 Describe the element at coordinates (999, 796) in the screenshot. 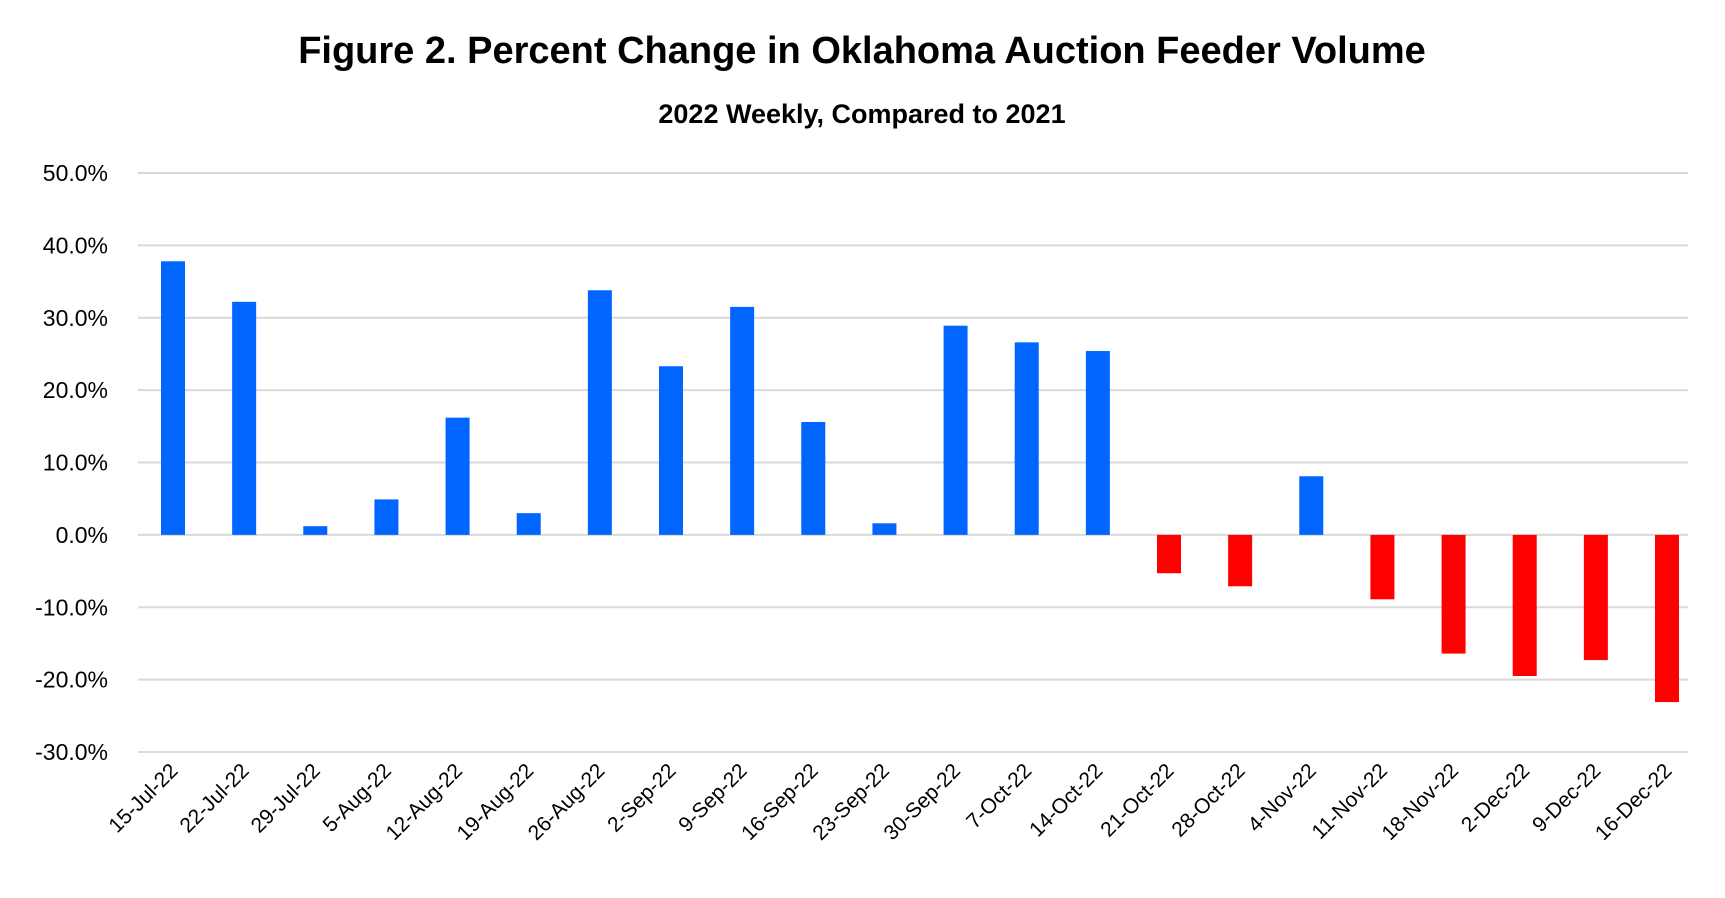

I see `x-tick-label: 7-Oct-22` at that location.